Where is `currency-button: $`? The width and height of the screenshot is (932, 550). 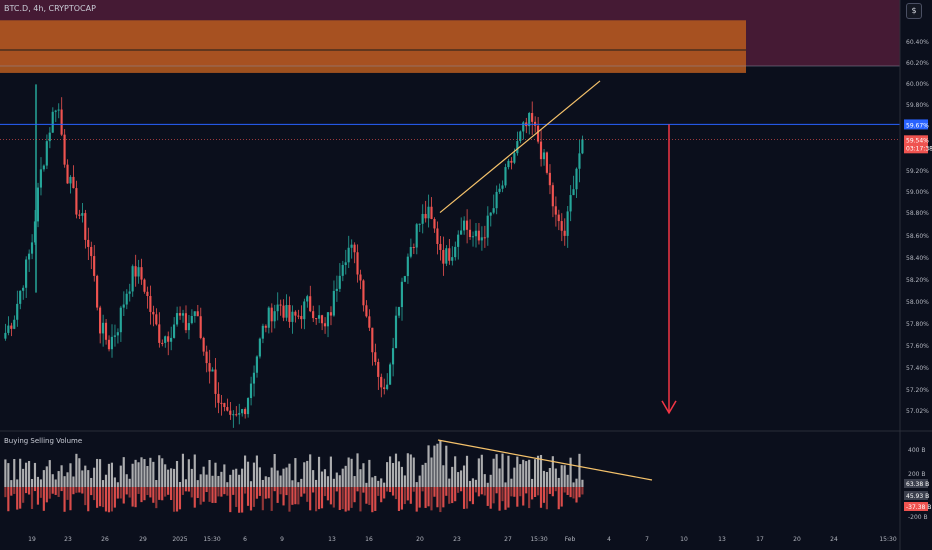
currency-button: $ is located at coordinates (914, 11).